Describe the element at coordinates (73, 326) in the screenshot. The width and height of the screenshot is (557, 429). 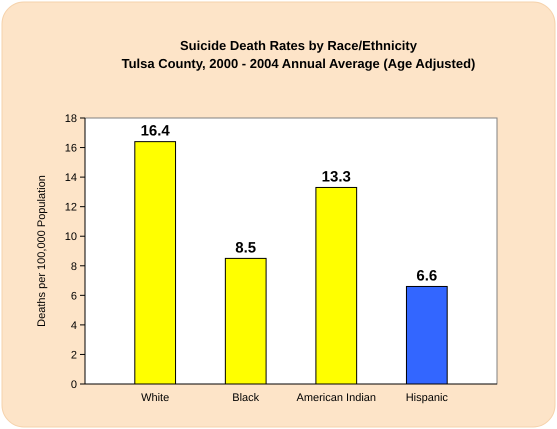
I see `y-tick-label: 4` at that location.